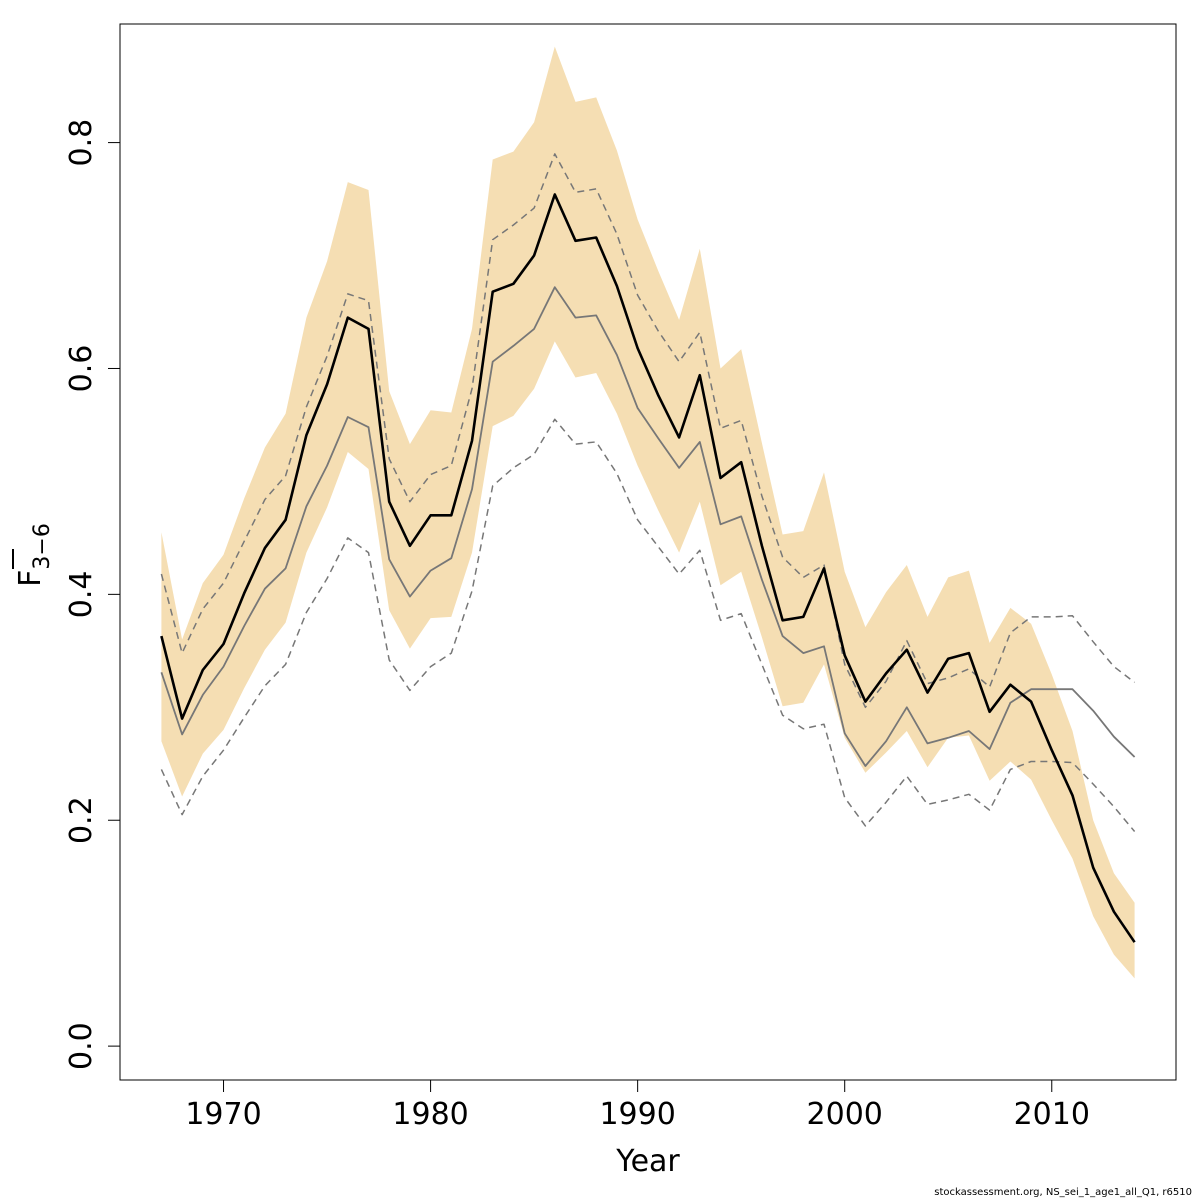 The height and width of the screenshot is (1200, 1200). I want to click on x-axis-ticks: 1970 1980 1990 2000 2010, so click(637, 1106).